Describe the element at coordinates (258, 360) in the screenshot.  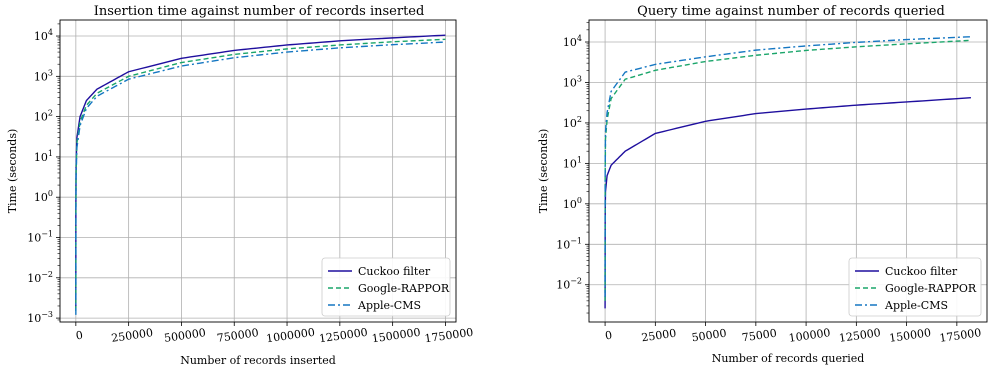
I see `x-axis-label: Number of records inserted` at that location.